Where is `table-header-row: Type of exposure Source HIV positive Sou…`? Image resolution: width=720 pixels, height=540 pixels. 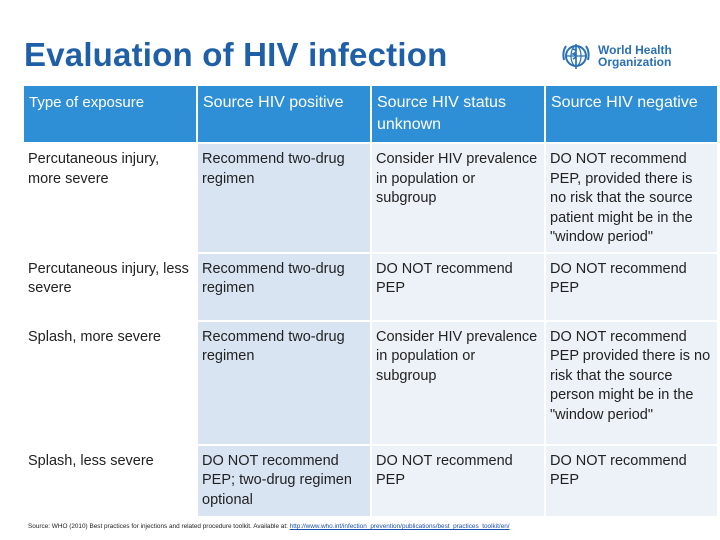
table-header-row: Type of exposure Source HIV positive Sou… is located at coordinates (371, 114).